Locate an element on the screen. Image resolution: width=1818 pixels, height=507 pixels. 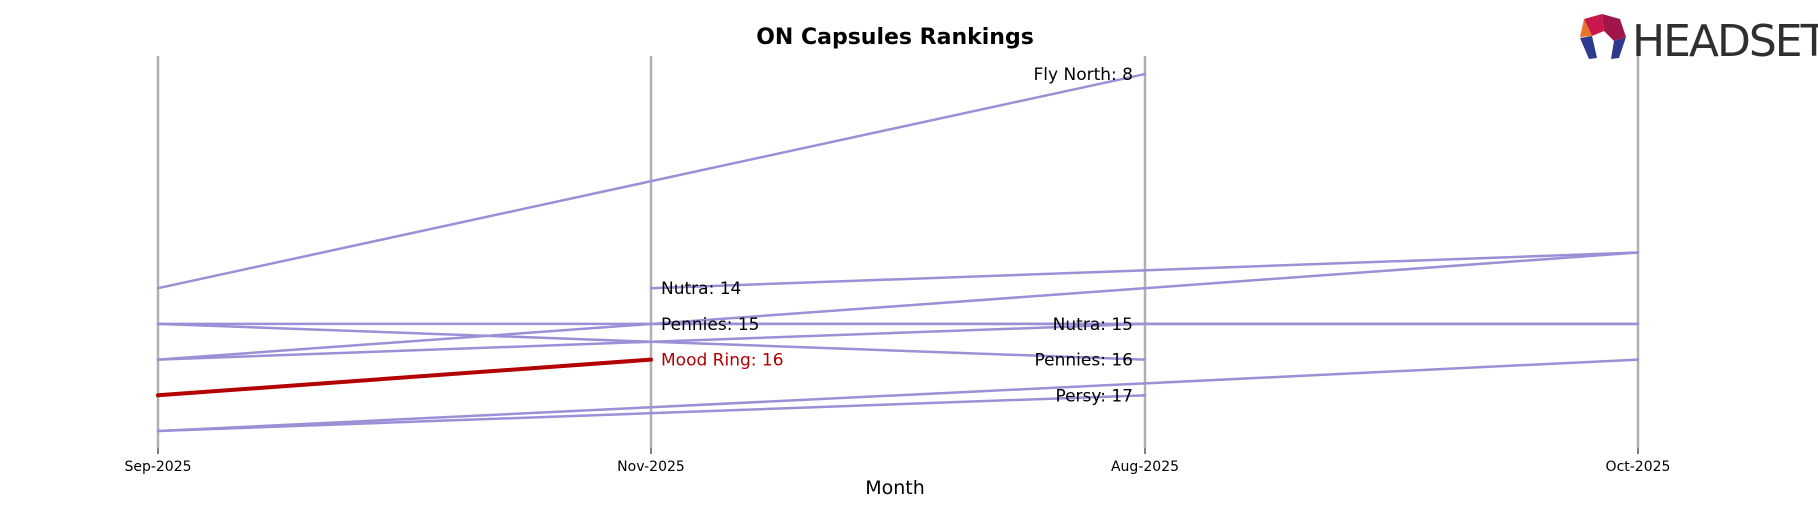
logo-mark-left is located at coordinates (1586, 28).